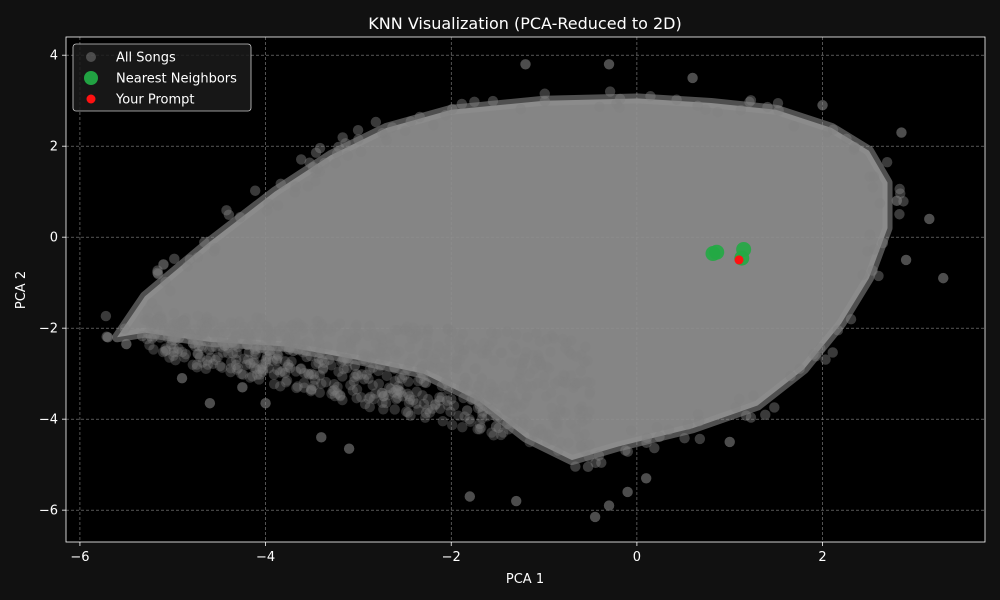 The width and height of the screenshot is (1000, 600). Describe the element at coordinates (21, 290) in the screenshot. I see `y-axis-label: PCA 2` at that location.